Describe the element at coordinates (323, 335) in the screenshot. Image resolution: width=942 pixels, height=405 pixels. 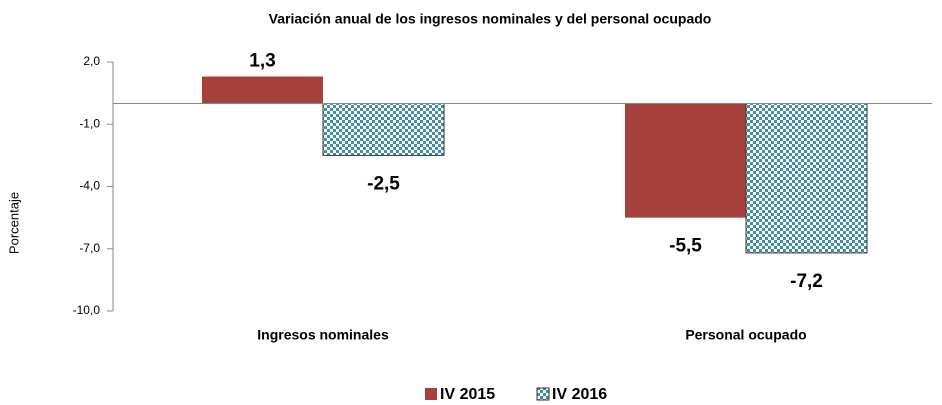
I see `x-tick-label: Ingresos nominales` at that location.